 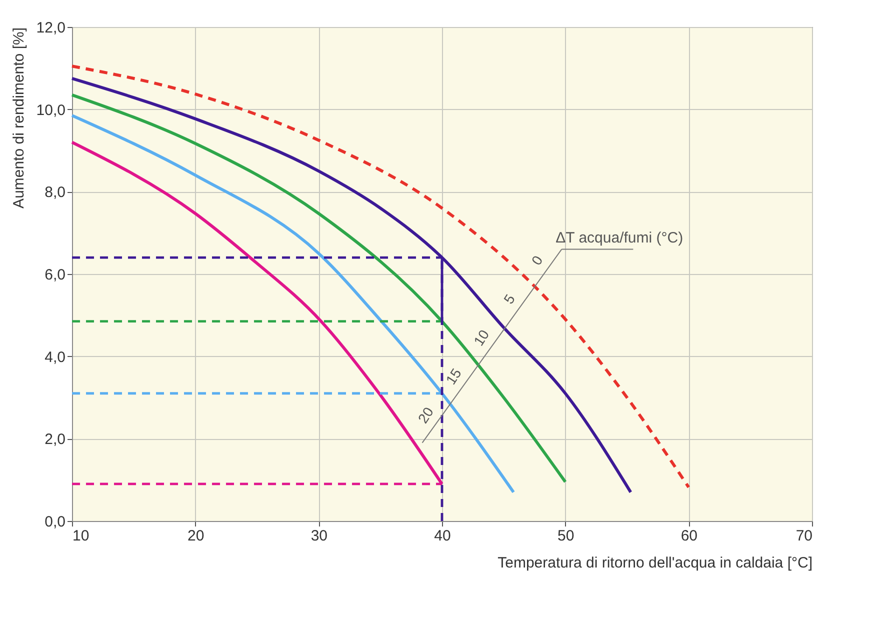 What do you see at coordinates (55, 522) in the screenshot?
I see `y-tick-label: 0,0` at bounding box center [55, 522].